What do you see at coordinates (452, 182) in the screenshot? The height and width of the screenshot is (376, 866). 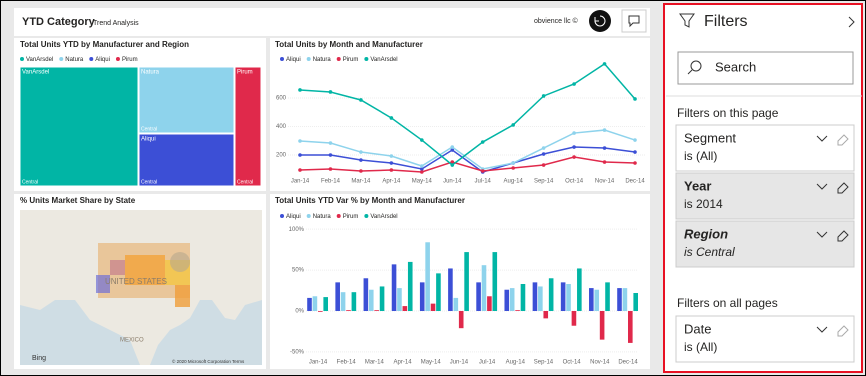 I see `x-tick-label: Jun-14` at bounding box center [452, 182].